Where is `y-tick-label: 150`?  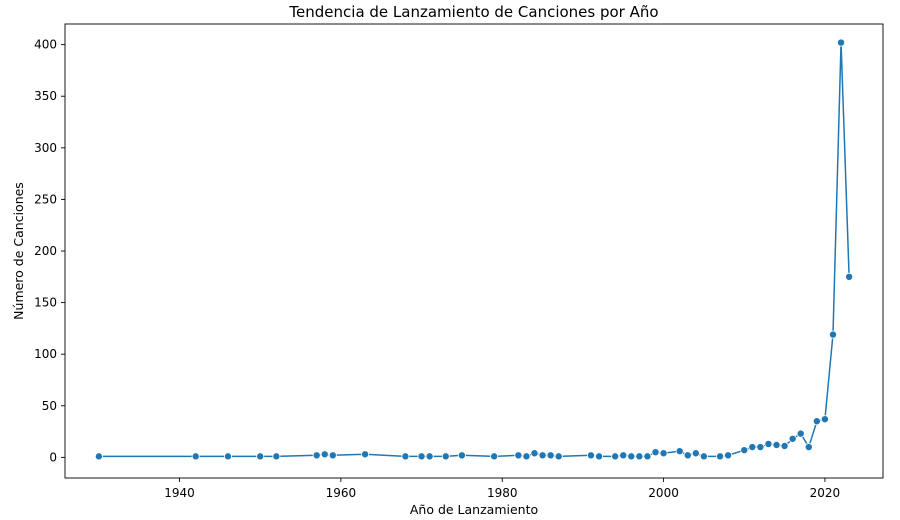 y-tick-label: 150 is located at coordinates (45, 303).